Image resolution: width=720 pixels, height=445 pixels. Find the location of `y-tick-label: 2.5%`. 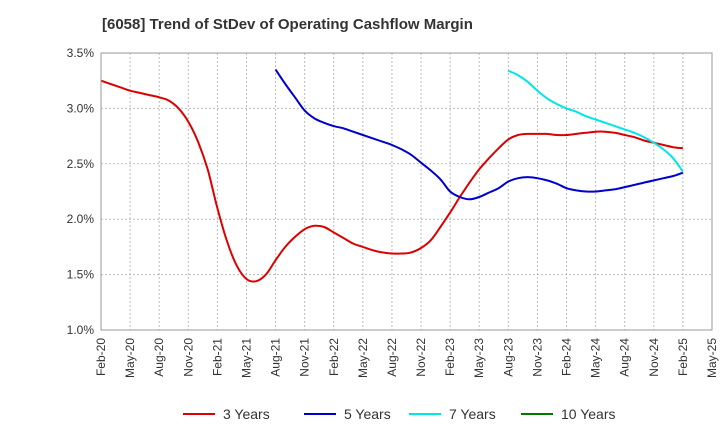

y-tick-label: 2.5% is located at coordinates (81, 164).